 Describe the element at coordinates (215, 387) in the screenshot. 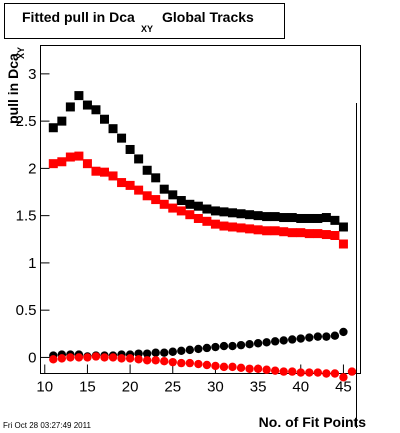

I see `x-tick-label: 30` at that location.